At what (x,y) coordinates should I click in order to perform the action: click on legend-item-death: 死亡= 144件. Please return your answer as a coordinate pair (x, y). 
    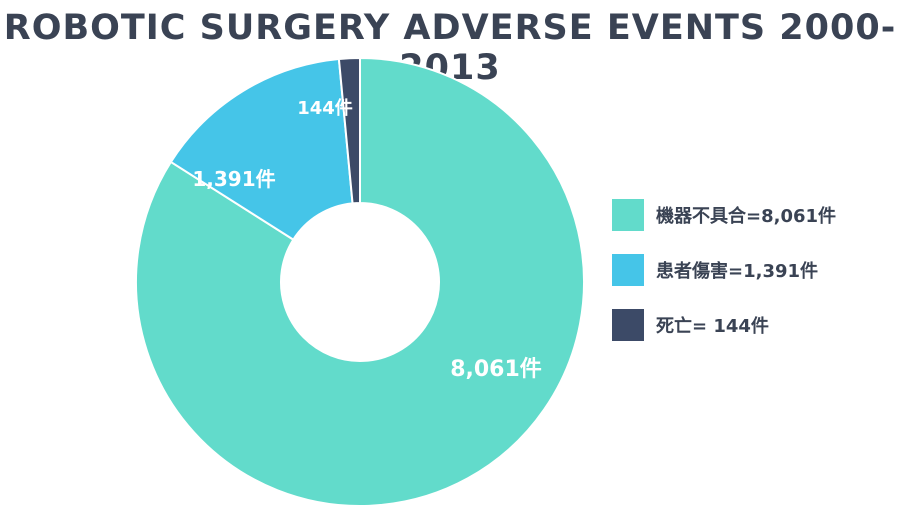
    Looking at the image, I should click on (724, 325).